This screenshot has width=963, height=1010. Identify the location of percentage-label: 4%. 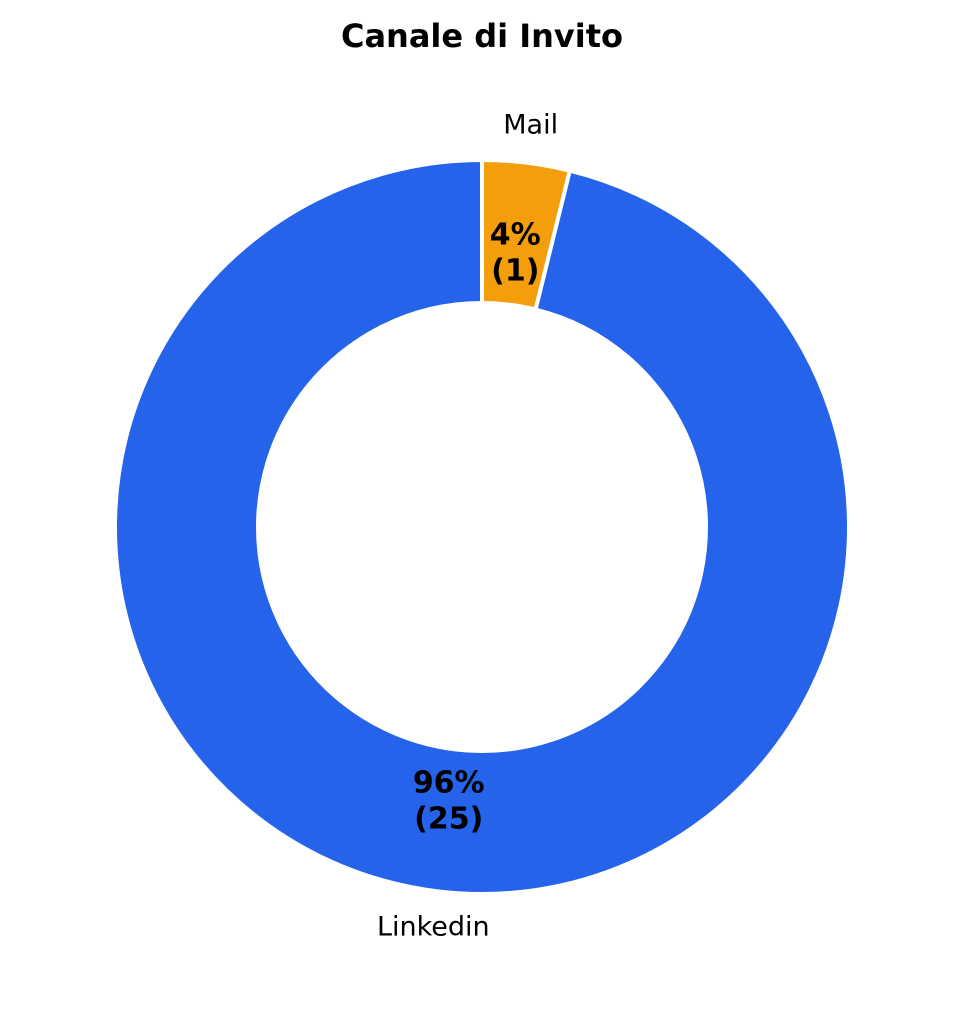
(515, 235).